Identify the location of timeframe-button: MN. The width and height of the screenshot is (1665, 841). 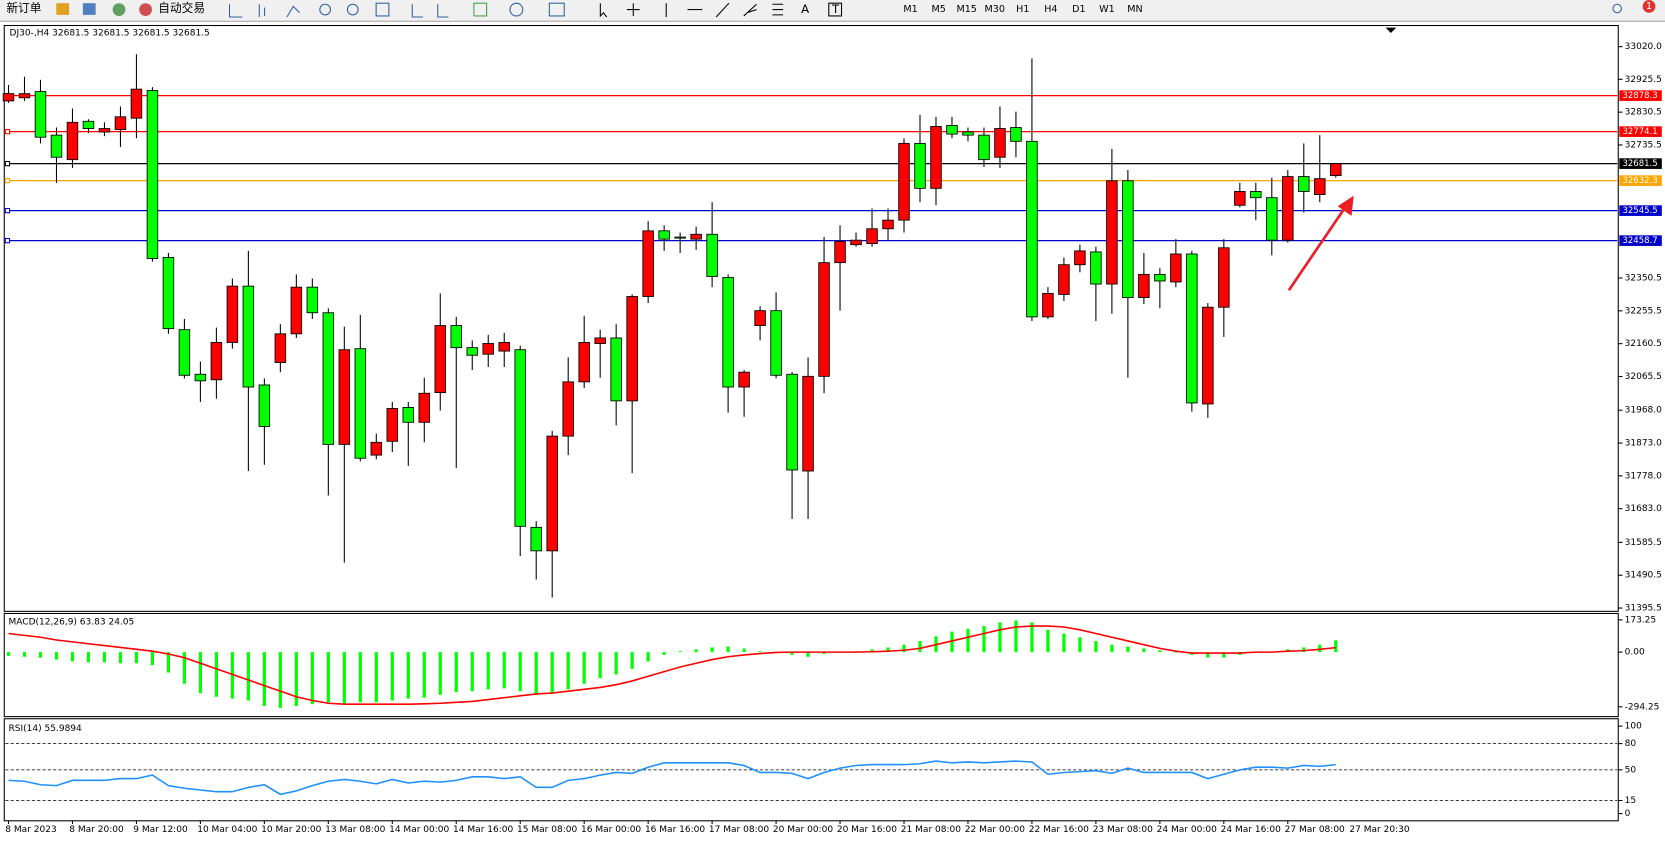
(1134, 9).